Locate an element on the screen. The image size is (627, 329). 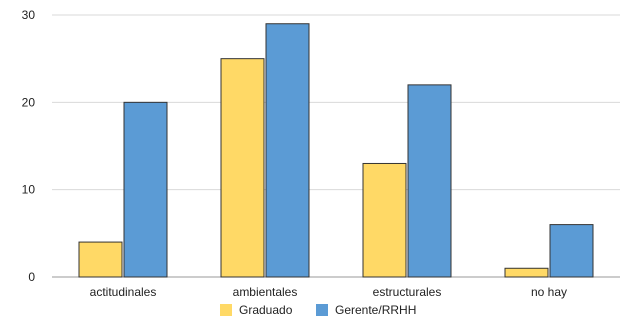
x-category-label: actitudinales is located at coordinates (123, 292).